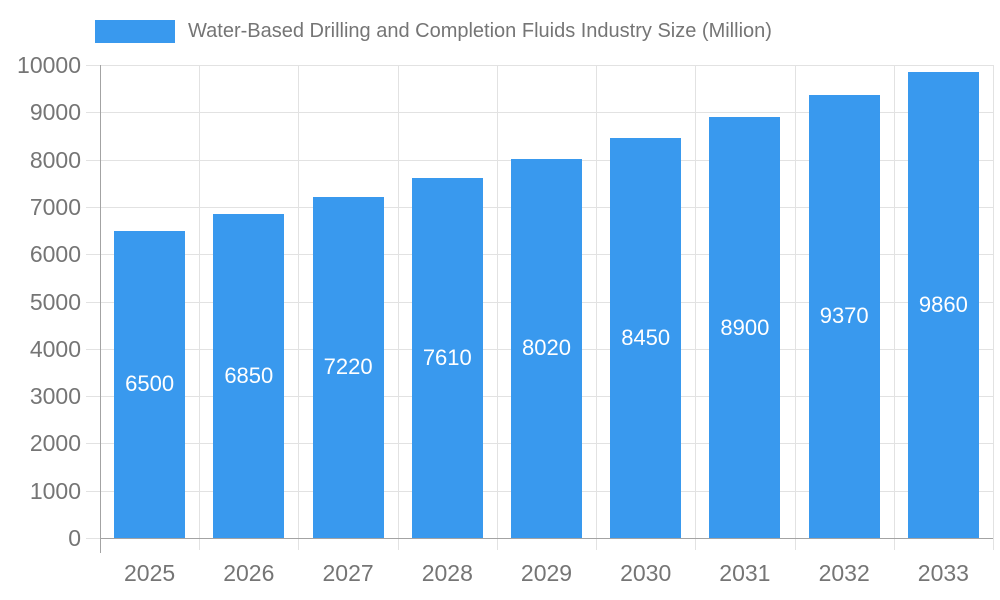 The height and width of the screenshot is (600, 1000). I want to click on bar: 8450, so click(646, 338).